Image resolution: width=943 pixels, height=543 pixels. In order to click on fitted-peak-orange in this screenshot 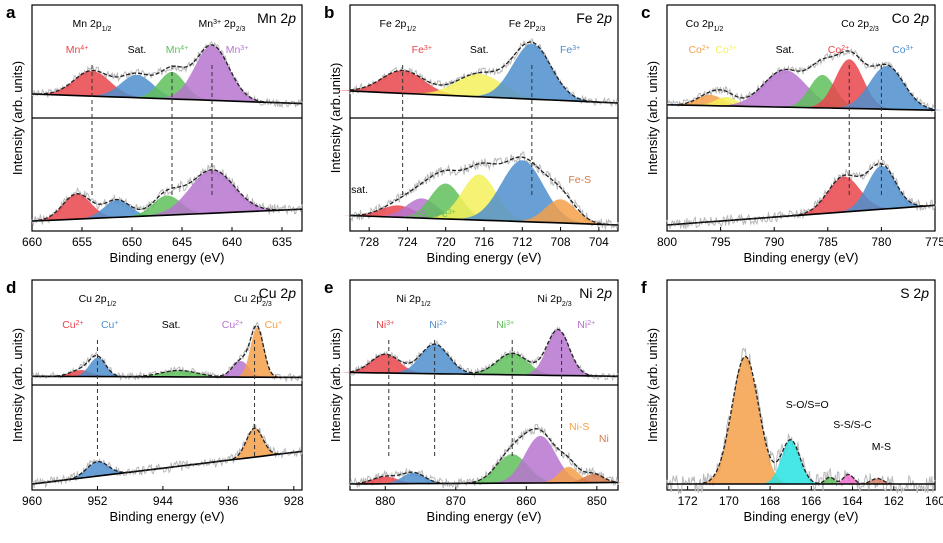, I will do `click(560, 212)`.